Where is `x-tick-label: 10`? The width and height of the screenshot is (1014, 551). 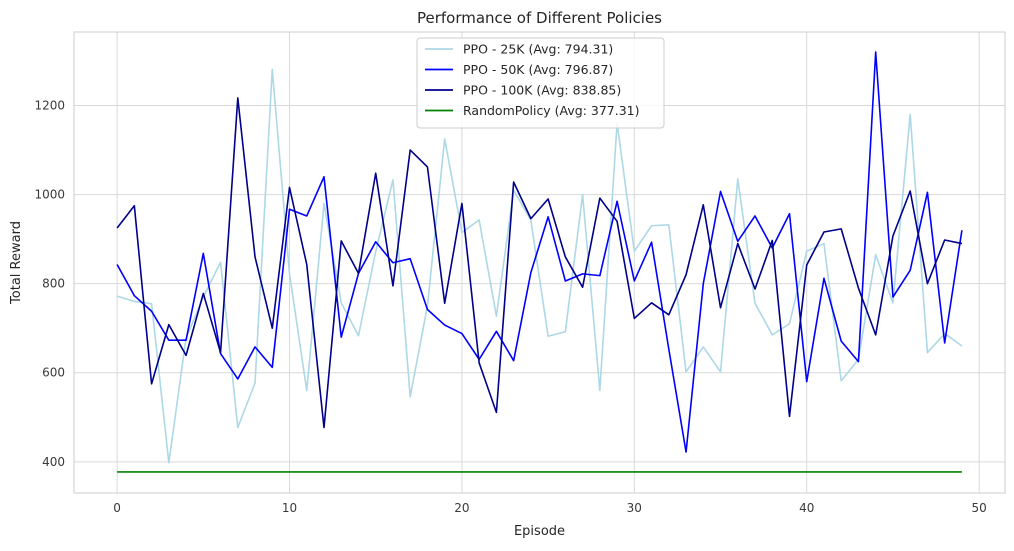 x-tick-label: 10 is located at coordinates (289, 508).